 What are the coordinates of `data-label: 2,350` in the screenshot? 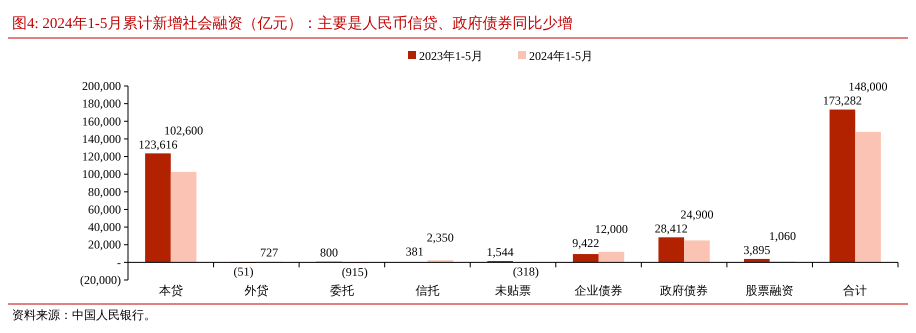 It's located at (440, 237).